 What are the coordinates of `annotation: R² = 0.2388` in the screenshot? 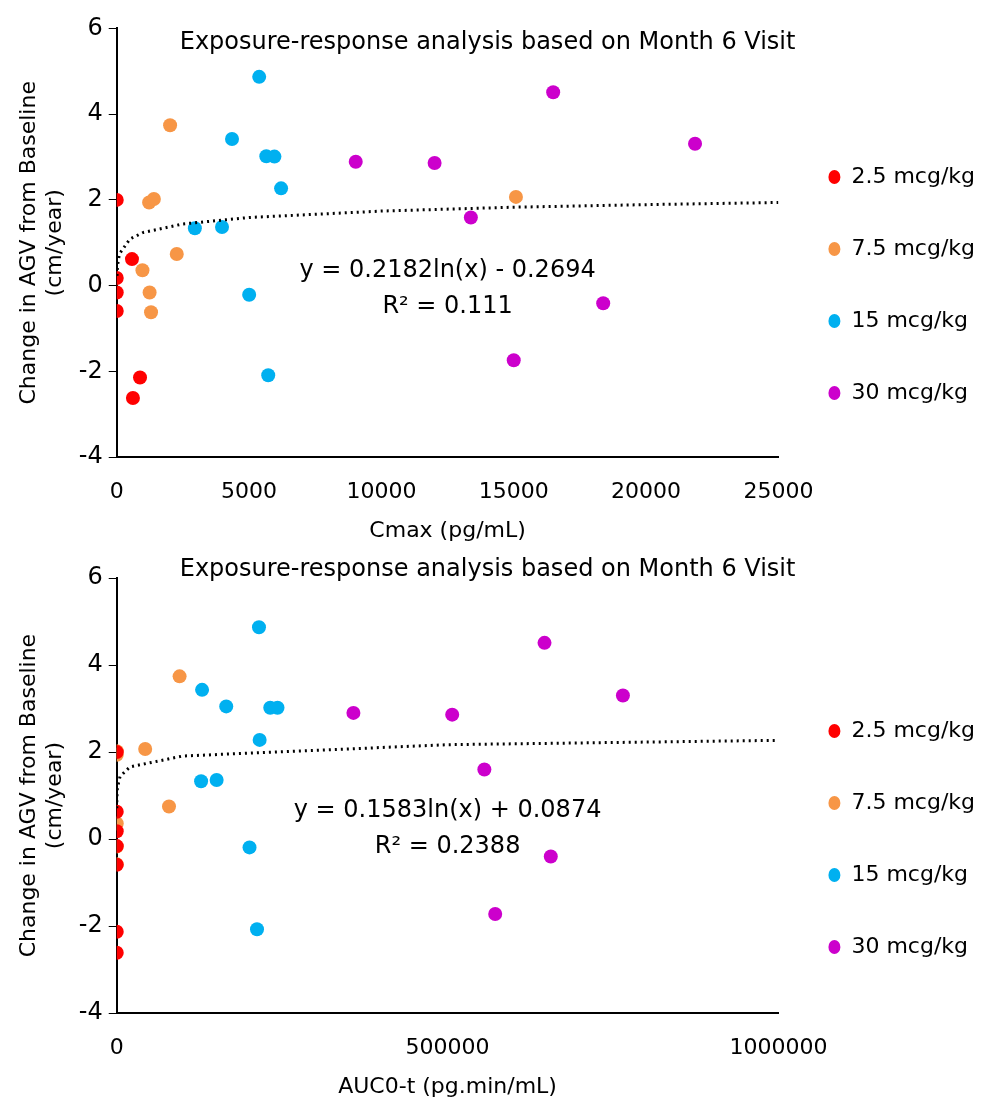 It's located at (447, 845).